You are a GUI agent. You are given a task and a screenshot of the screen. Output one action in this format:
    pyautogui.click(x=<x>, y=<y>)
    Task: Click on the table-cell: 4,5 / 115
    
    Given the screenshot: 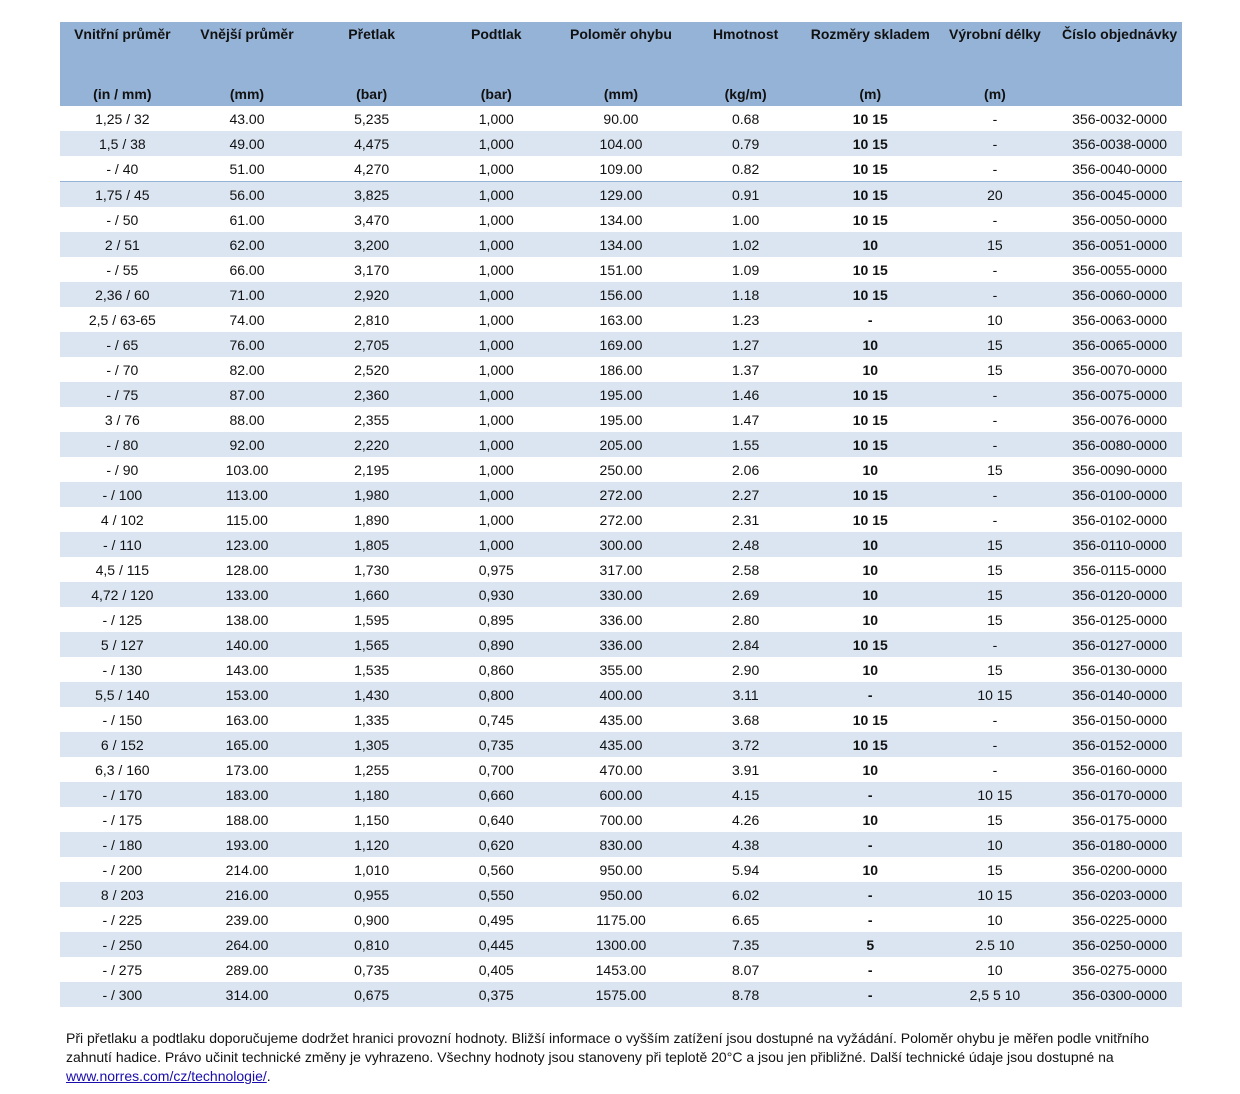 What is the action you would take?
    pyautogui.click(x=122, y=569)
    